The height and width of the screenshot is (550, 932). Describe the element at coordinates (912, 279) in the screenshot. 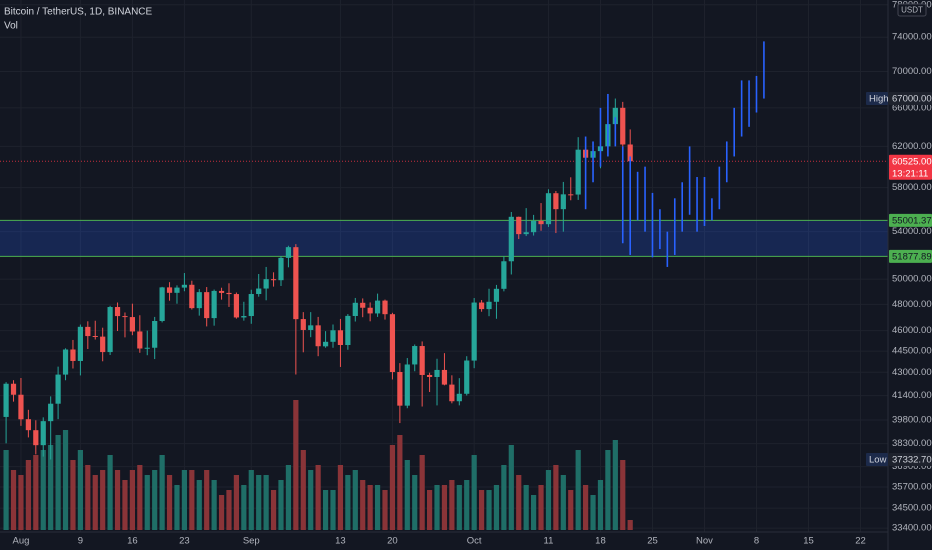

I see `y-tick-label: 50000.00` at that location.